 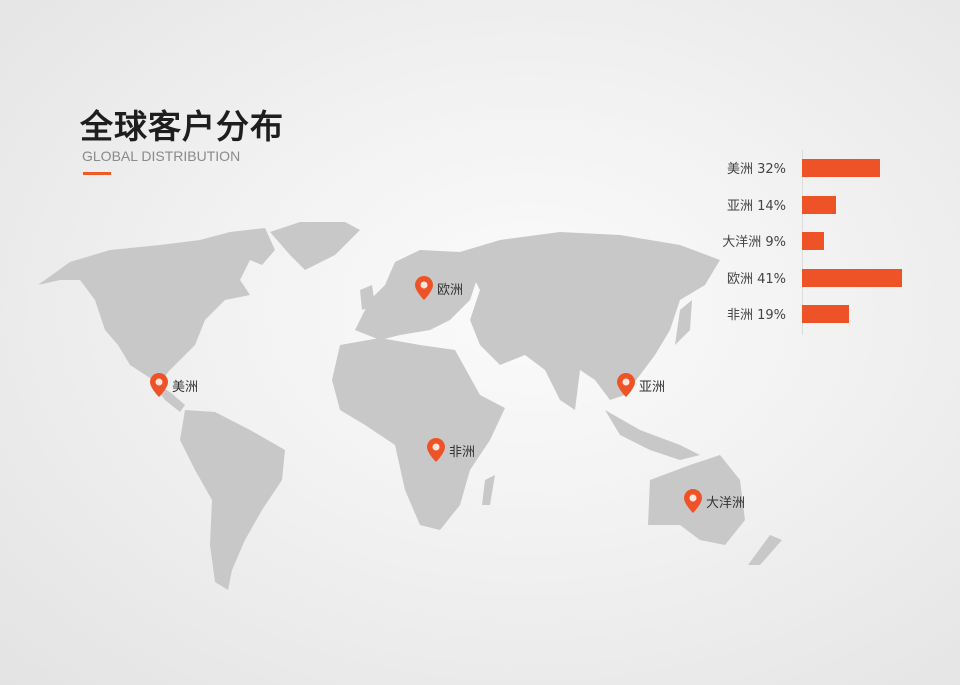 What do you see at coordinates (756, 279) in the screenshot?
I see `bar-label: 欧洲 41%` at bounding box center [756, 279].